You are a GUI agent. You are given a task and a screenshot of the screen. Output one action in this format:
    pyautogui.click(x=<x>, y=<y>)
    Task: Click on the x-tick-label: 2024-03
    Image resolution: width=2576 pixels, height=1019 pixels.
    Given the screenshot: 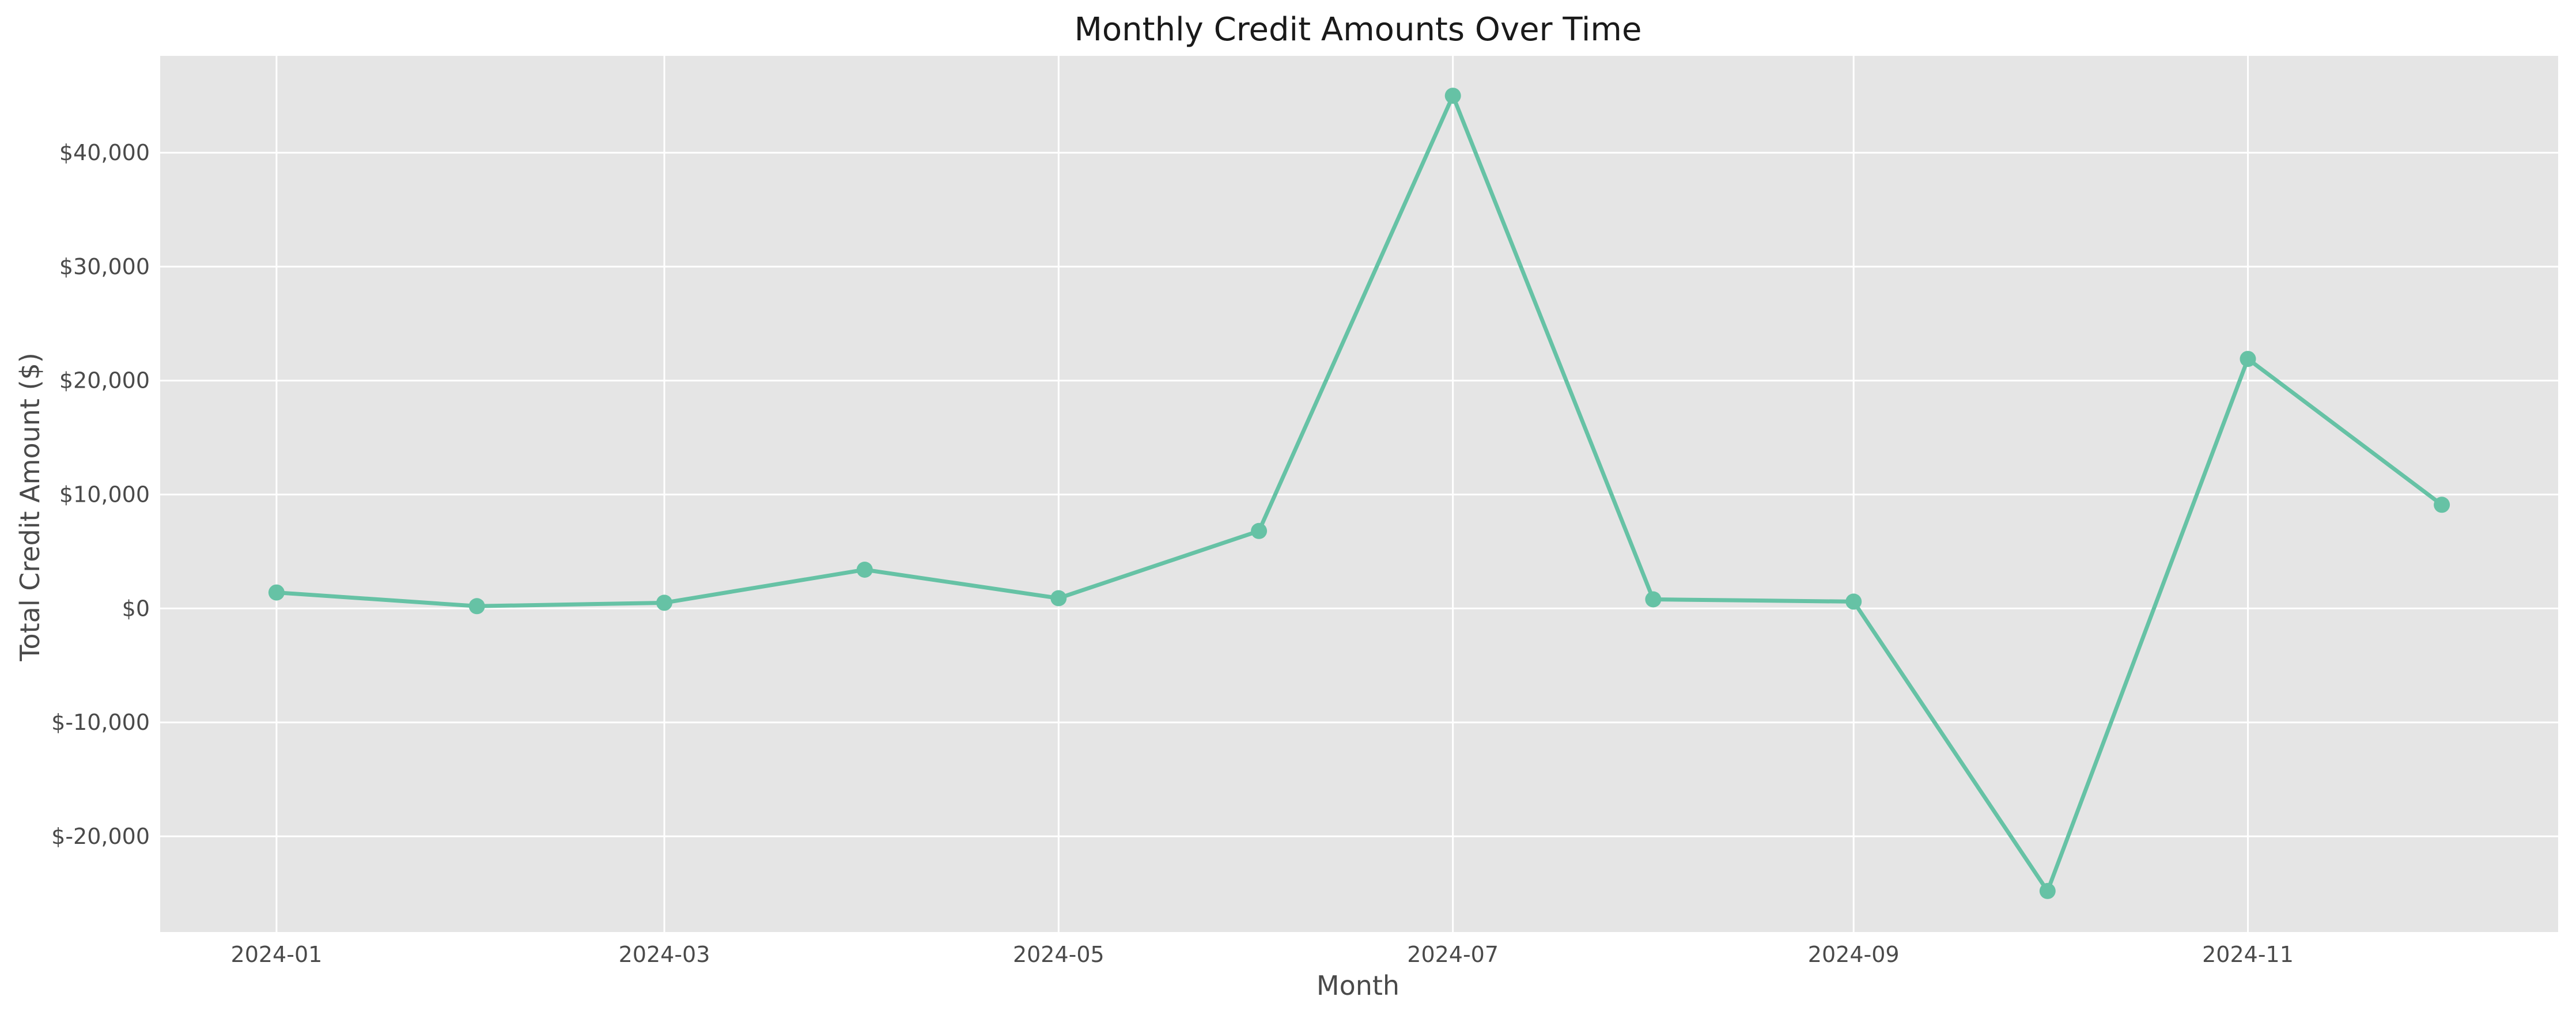 What is the action you would take?
    pyautogui.click(x=664, y=954)
    